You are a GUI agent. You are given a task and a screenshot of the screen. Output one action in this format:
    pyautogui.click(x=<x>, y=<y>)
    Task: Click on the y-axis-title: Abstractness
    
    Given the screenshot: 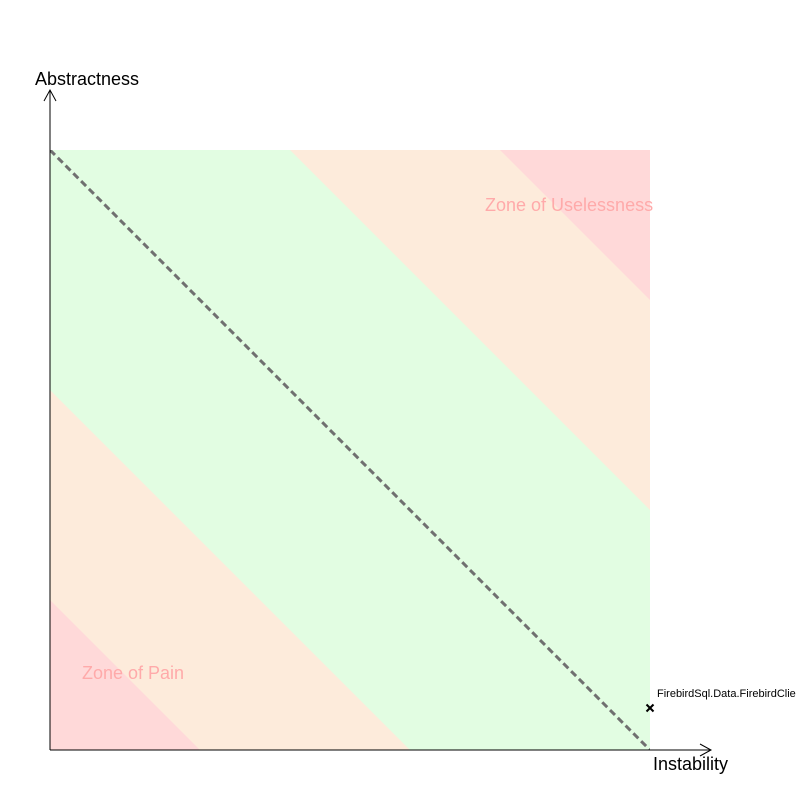 What is the action you would take?
    pyautogui.click(x=87, y=79)
    